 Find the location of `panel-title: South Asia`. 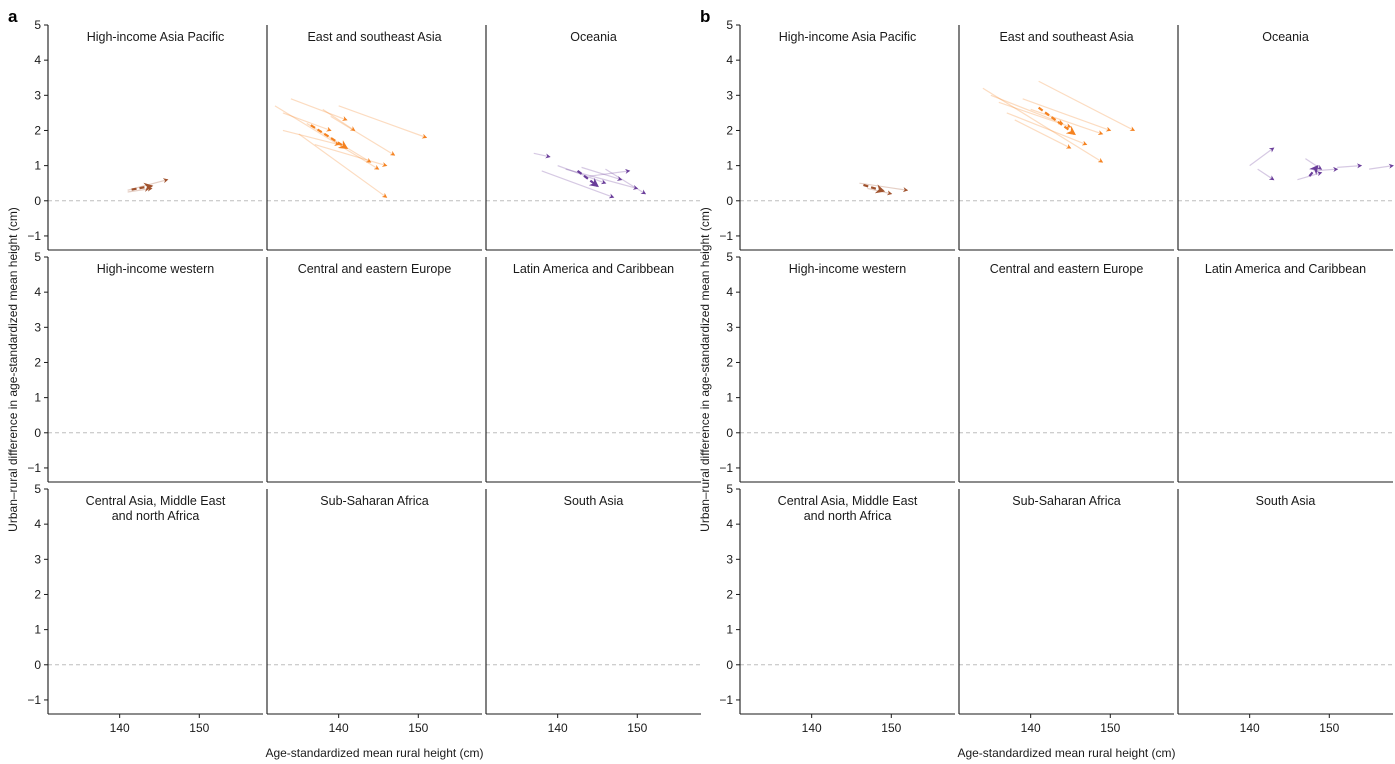

panel-title: South Asia is located at coordinates (1286, 501).